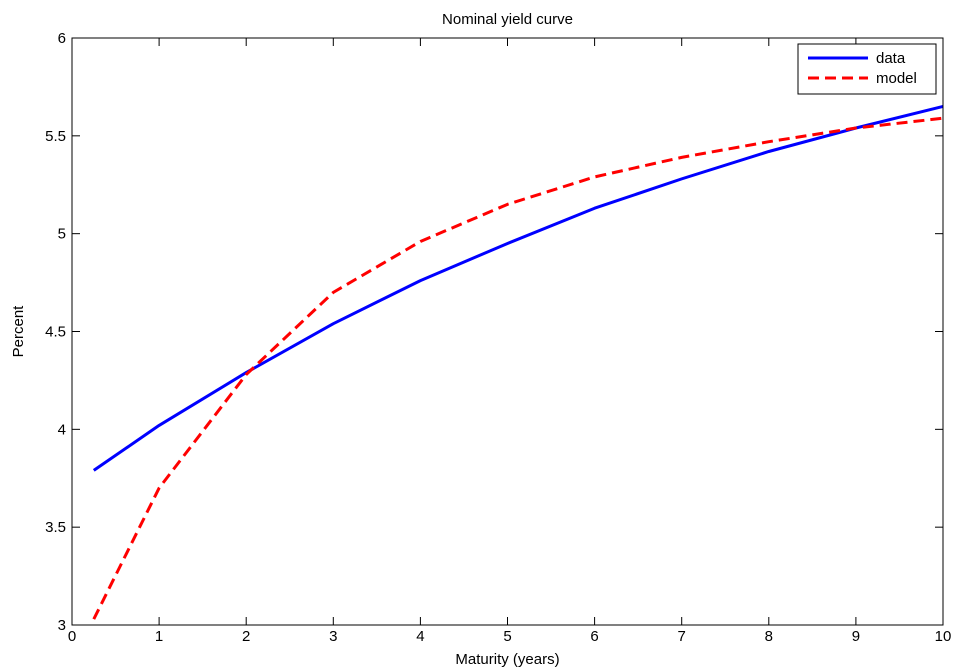 The width and height of the screenshot is (958, 671). What do you see at coordinates (507, 659) in the screenshot?
I see `x-axis-title: Maturity (years)` at bounding box center [507, 659].